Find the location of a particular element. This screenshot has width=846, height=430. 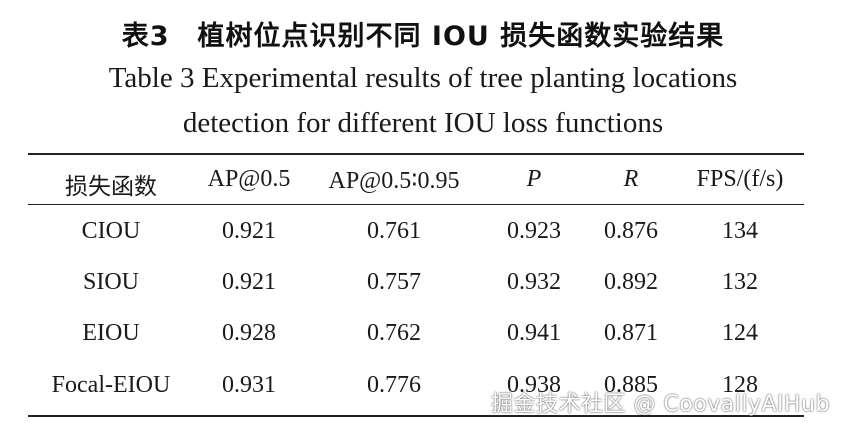

table-cell: 0.923 is located at coordinates (534, 231).